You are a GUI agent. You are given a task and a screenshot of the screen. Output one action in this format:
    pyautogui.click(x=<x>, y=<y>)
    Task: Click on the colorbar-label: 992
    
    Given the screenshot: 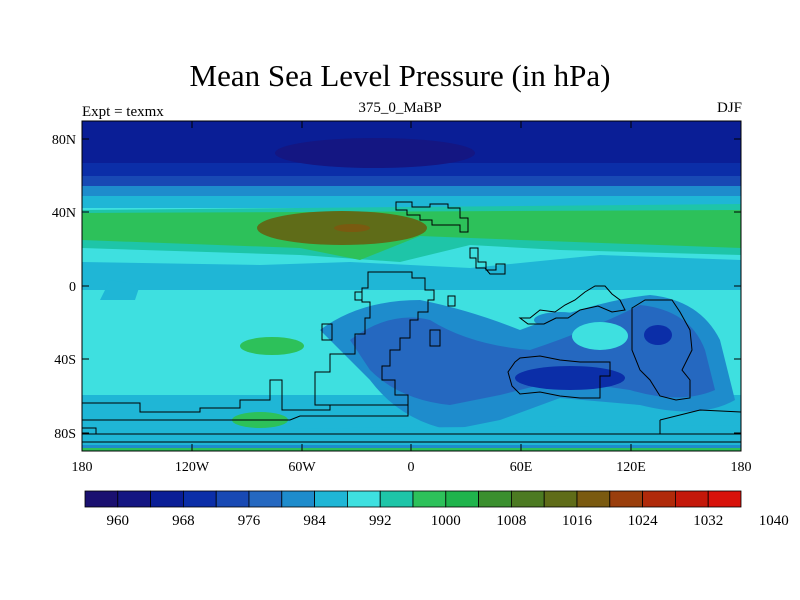 What is the action you would take?
    pyautogui.click(x=380, y=521)
    